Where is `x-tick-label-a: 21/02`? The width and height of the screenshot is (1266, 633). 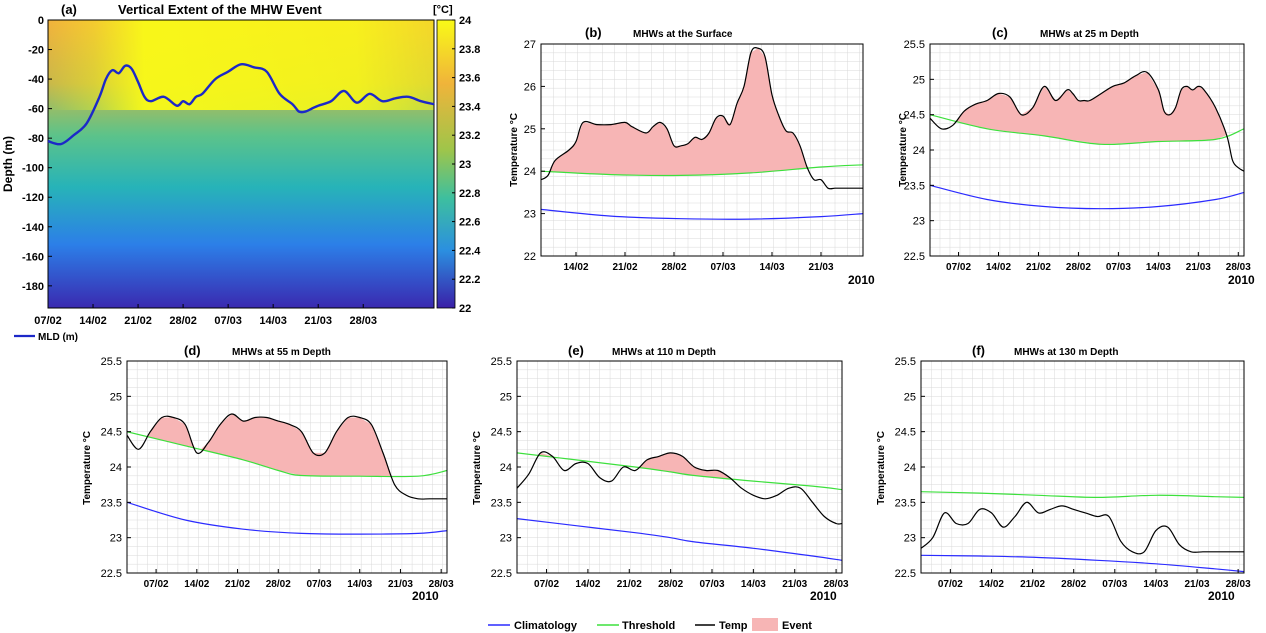
x-tick-label-a: 21/02 is located at coordinates (138, 321).